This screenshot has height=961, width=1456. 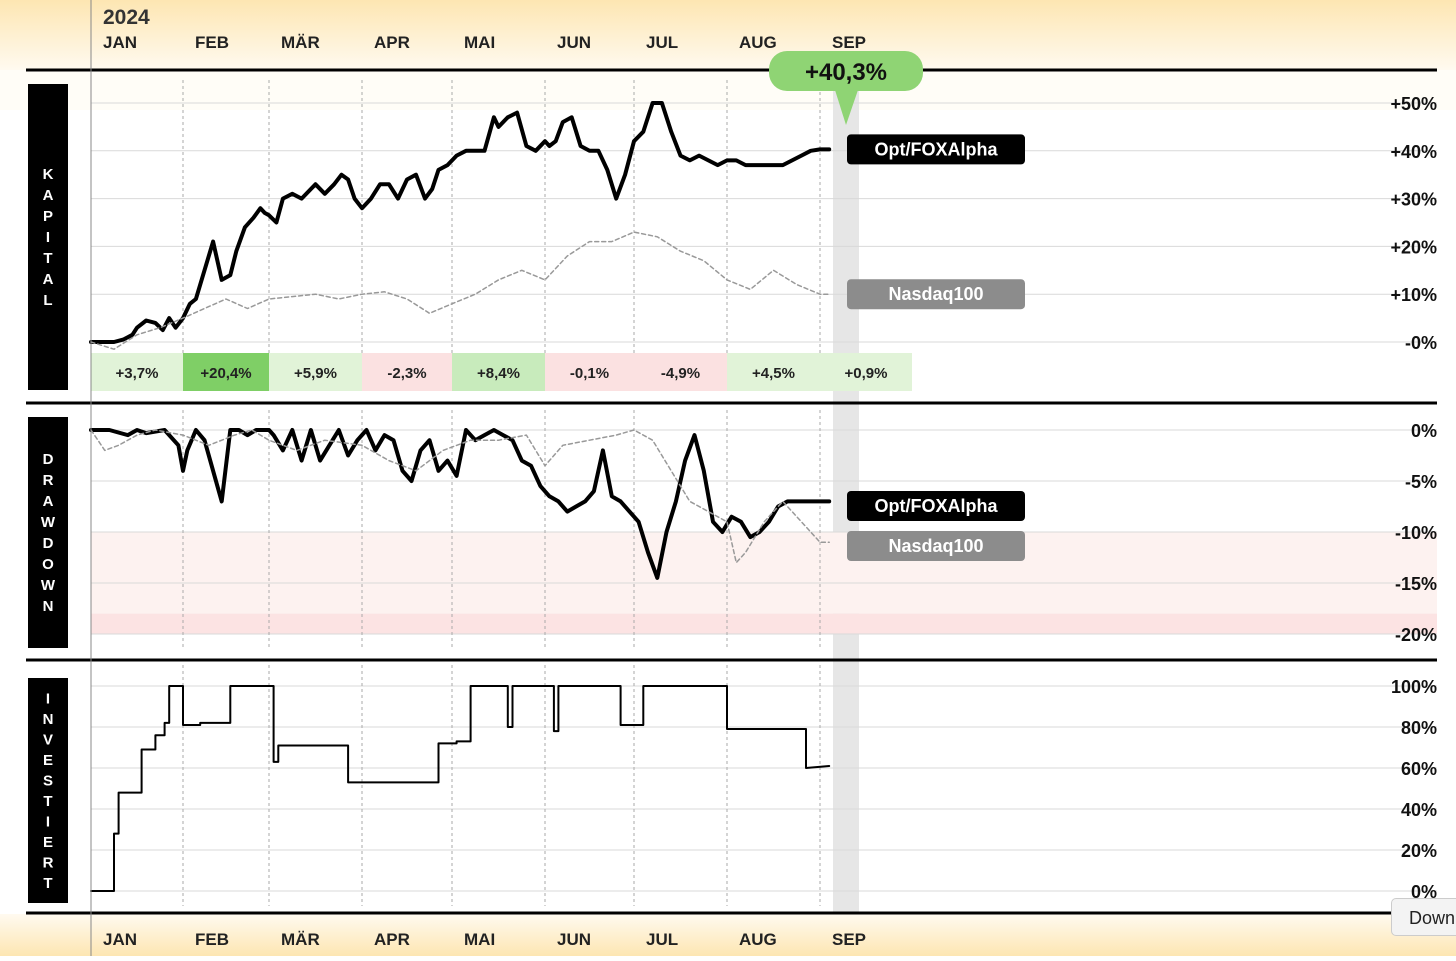 What do you see at coordinates (48, 216) in the screenshot?
I see `kapital-side-label-letter: P` at bounding box center [48, 216].